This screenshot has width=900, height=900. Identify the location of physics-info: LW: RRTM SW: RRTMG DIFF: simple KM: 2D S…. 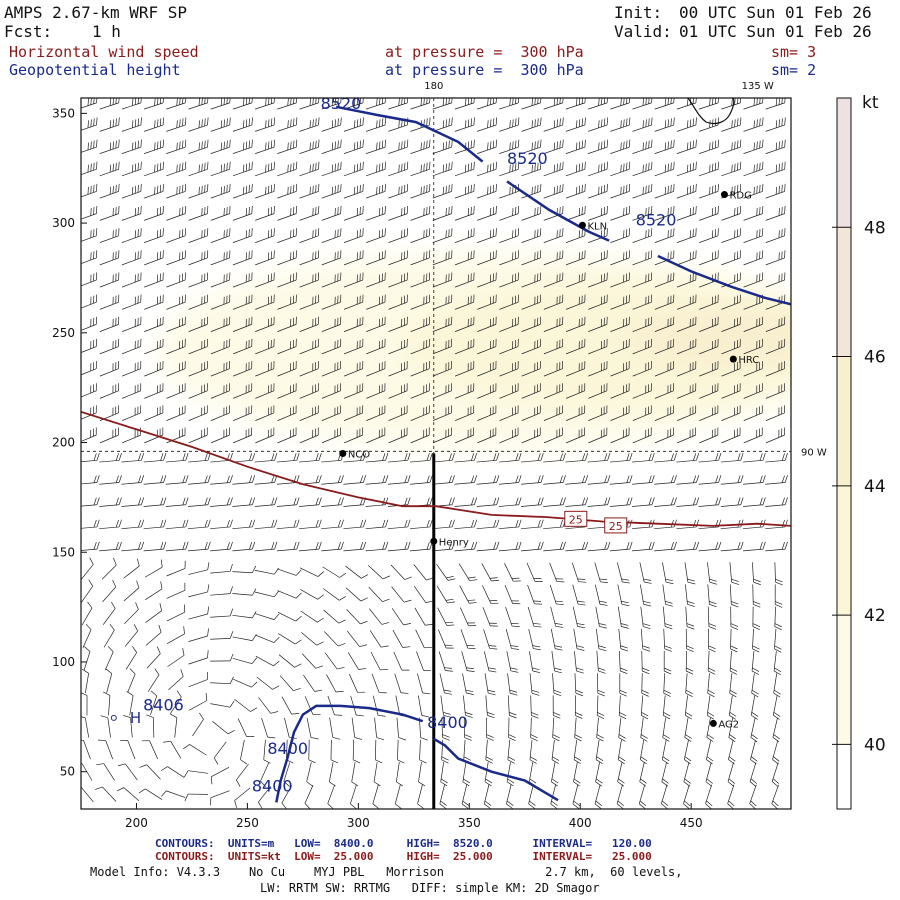
(430, 888).